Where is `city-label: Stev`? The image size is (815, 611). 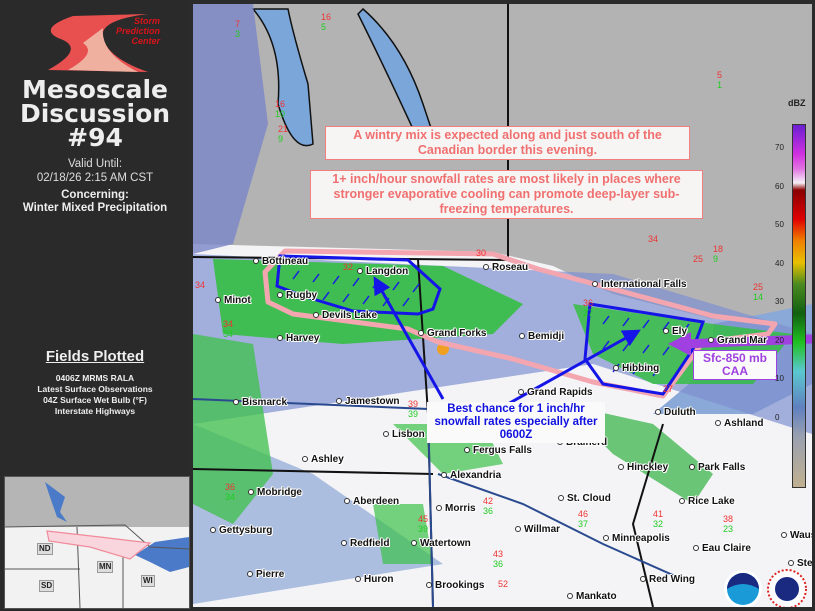
city-label: Stev is located at coordinates (800, 564).